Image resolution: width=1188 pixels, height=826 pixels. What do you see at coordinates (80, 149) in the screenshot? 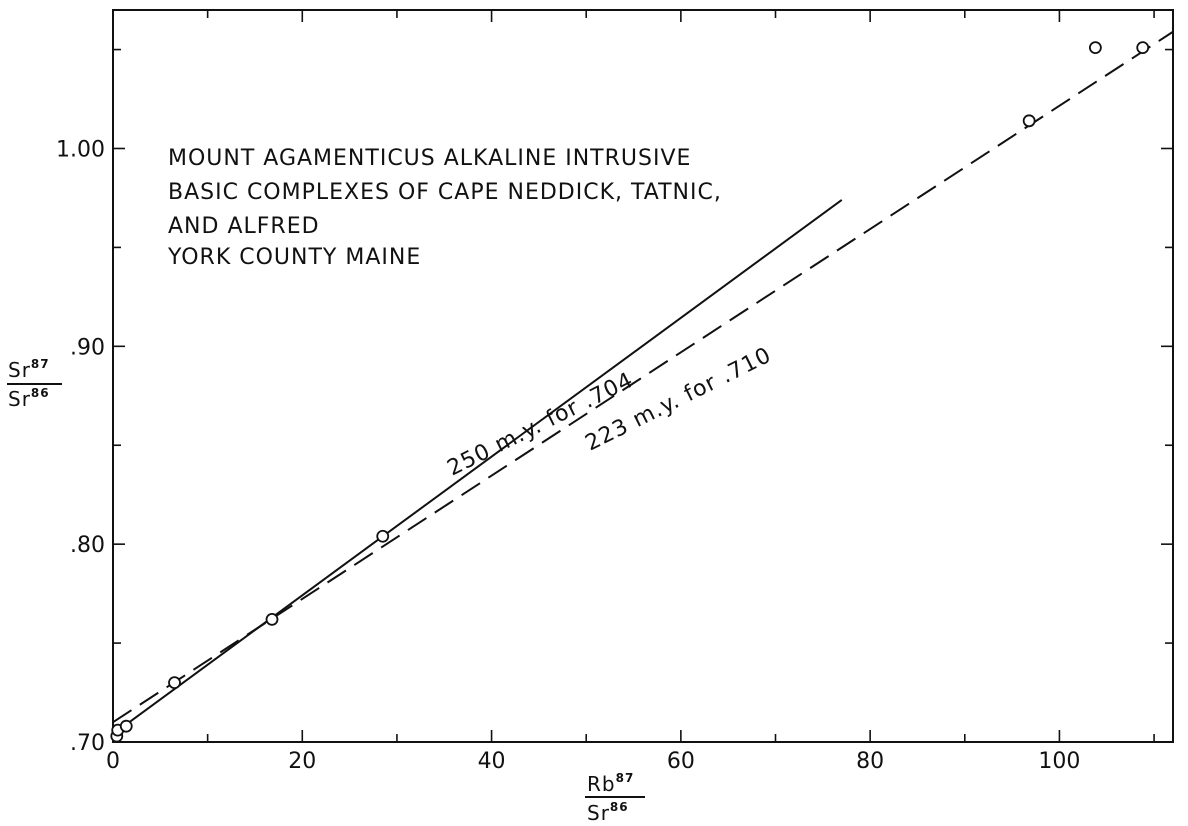
I see `y-tick-label: 1.00` at bounding box center [80, 149].